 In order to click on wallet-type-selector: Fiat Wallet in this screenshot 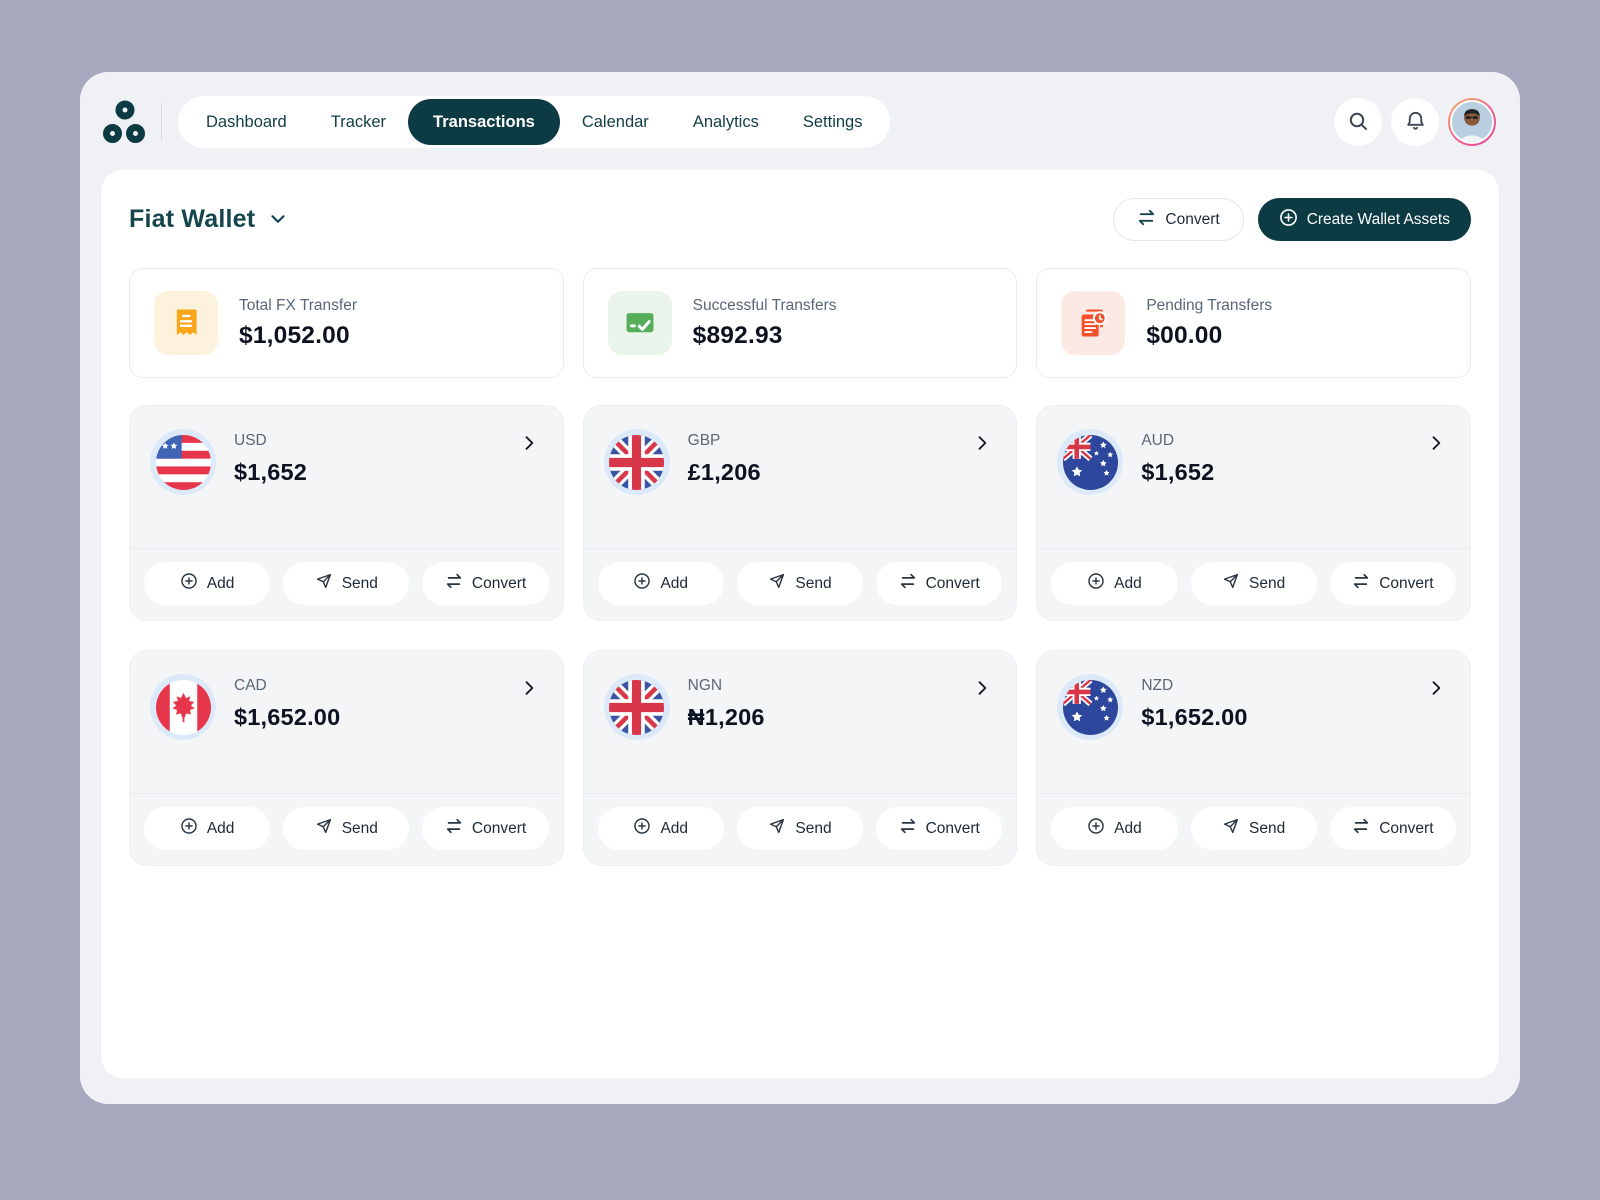, I will do `click(209, 220)`.